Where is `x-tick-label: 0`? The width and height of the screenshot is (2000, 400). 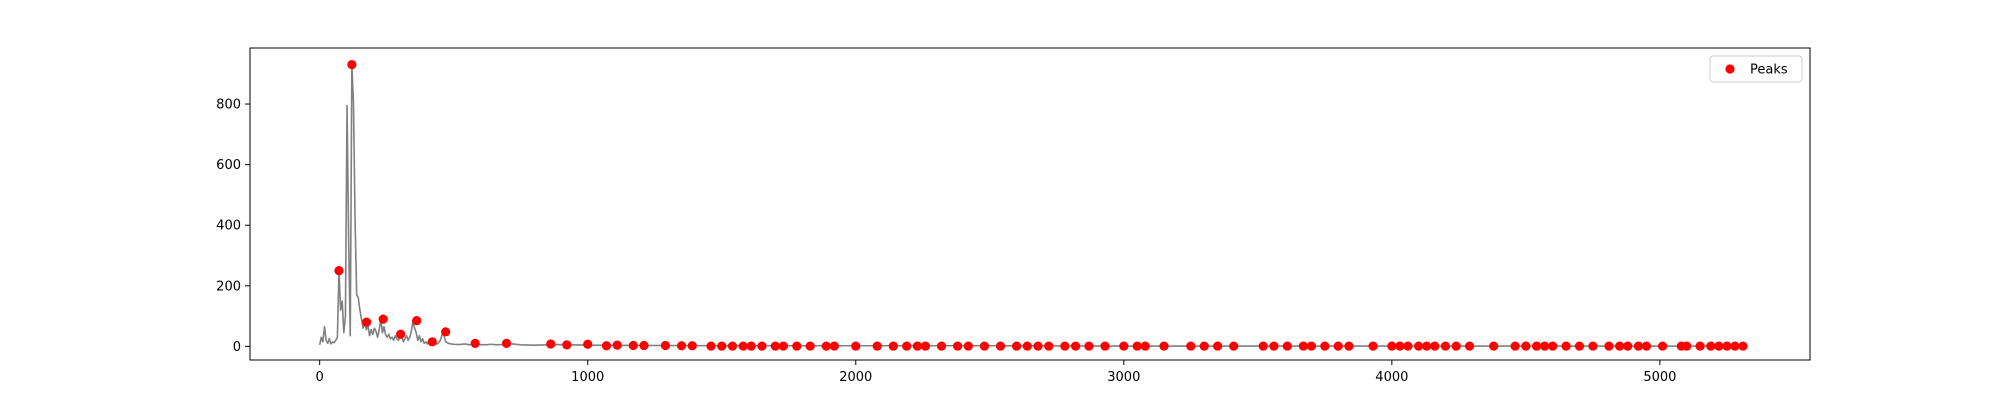 x-tick-label: 0 is located at coordinates (320, 377).